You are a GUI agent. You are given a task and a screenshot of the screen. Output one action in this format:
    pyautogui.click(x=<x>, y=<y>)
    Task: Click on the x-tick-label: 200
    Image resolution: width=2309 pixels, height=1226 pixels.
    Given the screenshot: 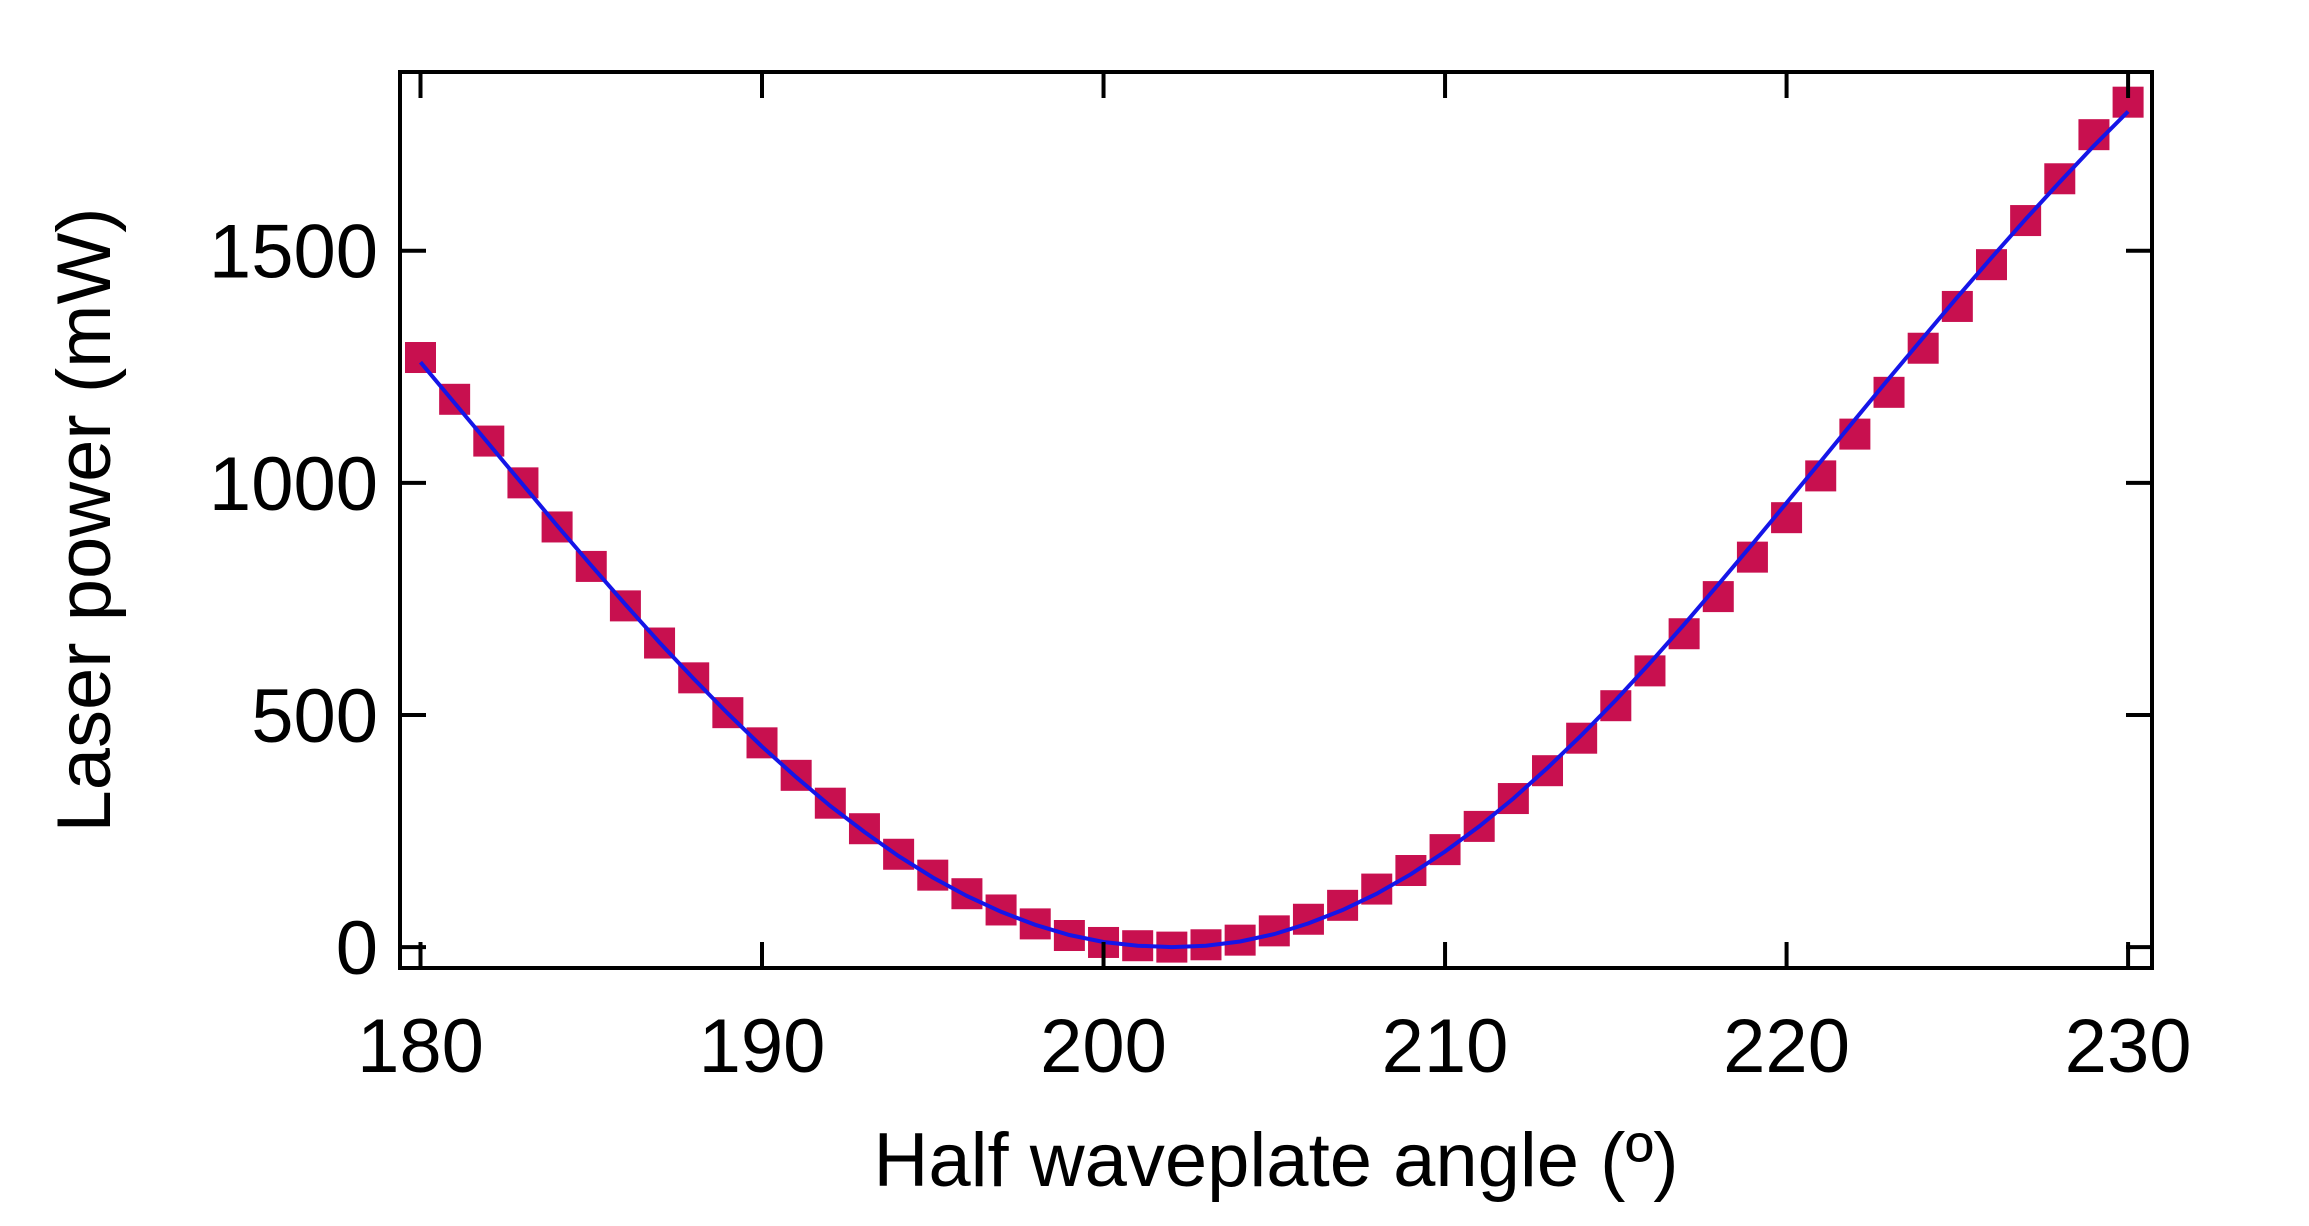 What is the action you would take?
    pyautogui.click(x=1103, y=1046)
    